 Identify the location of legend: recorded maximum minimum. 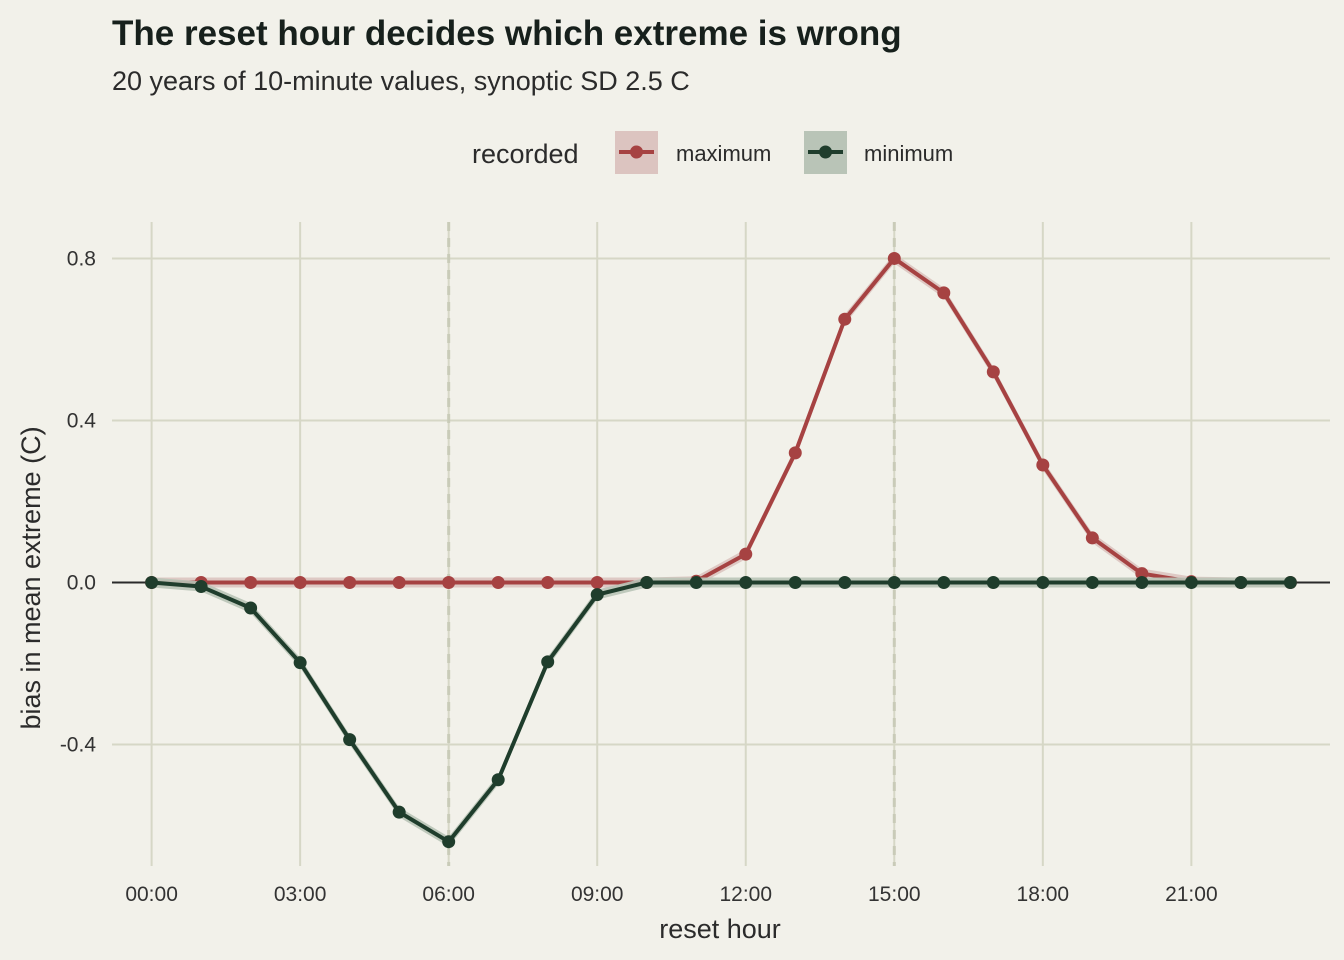
(712, 152).